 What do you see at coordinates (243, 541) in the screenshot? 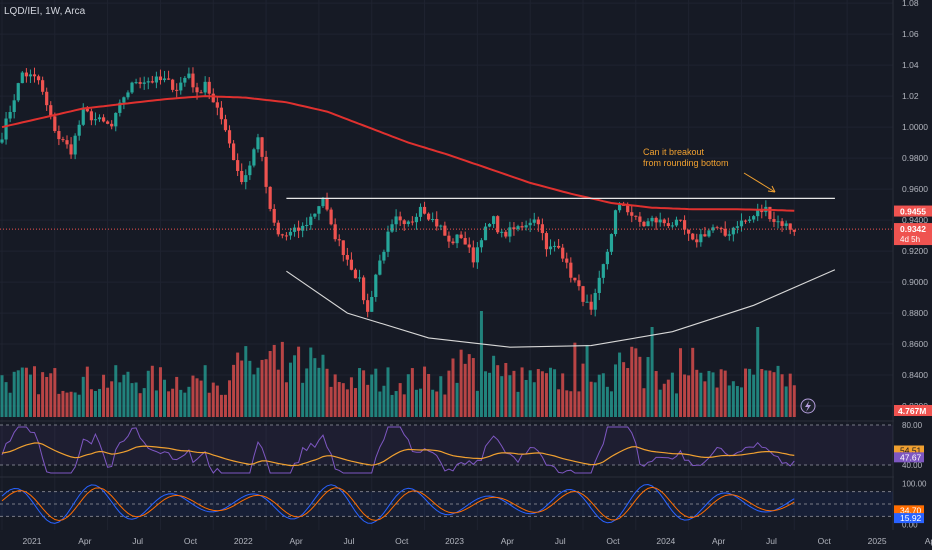
I see `time-tick-4: 2022` at bounding box center [243, 541].